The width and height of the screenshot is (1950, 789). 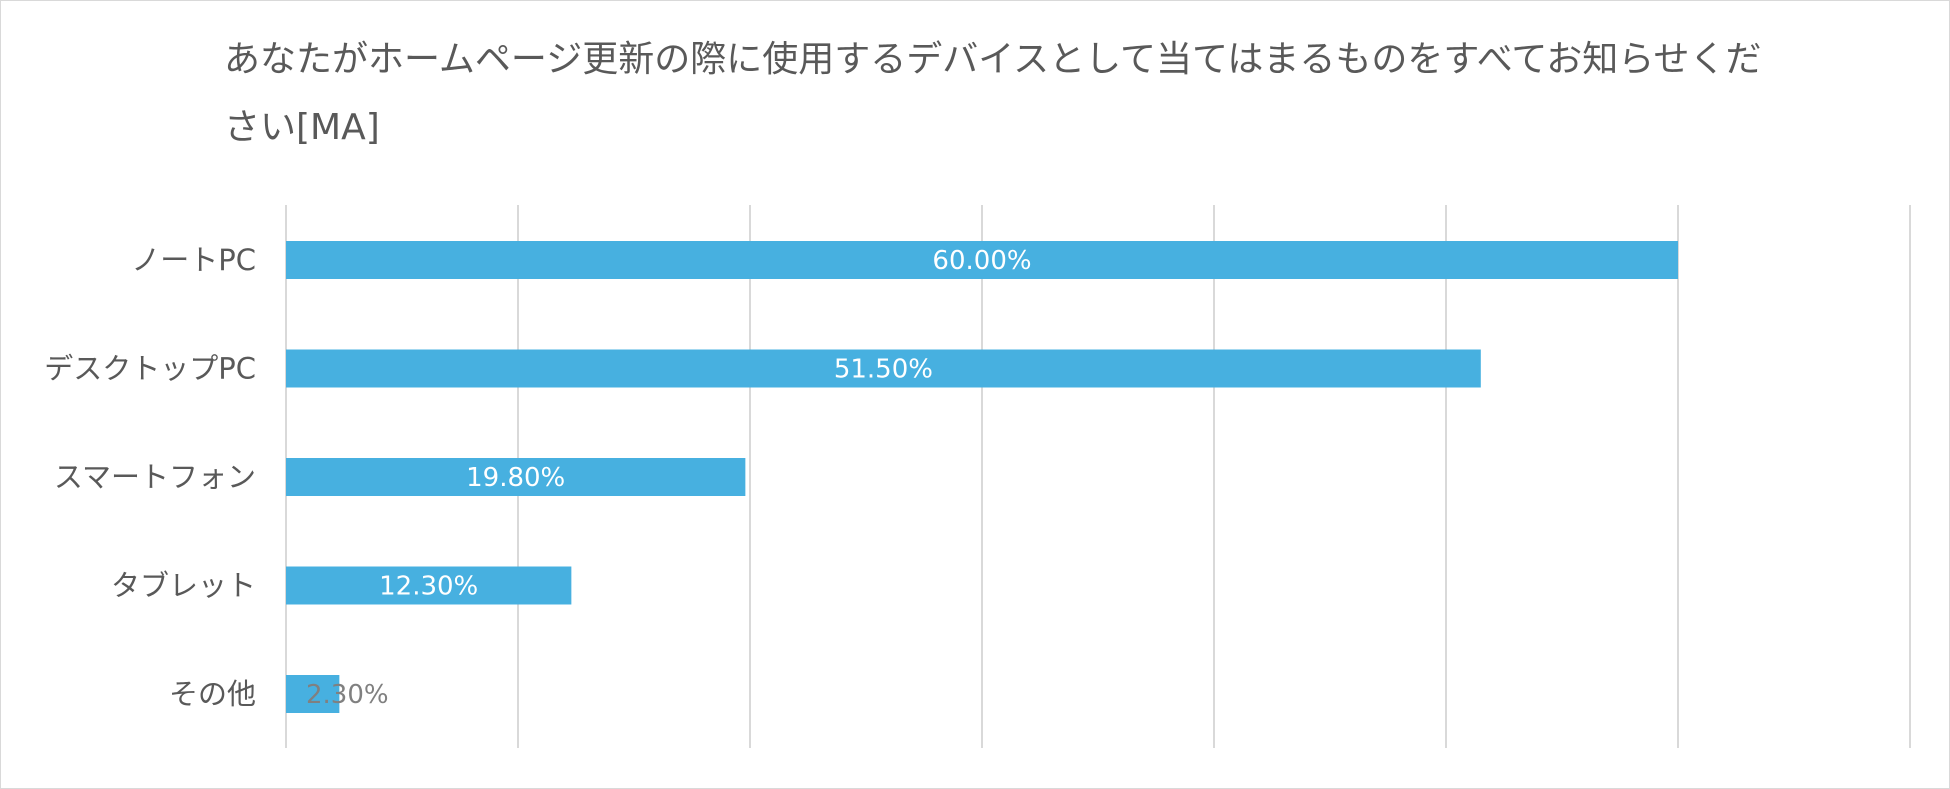 What do you see at coordinates (183, 586) in the screenshot?
I see `category-label: タブレット` at bounding box center [183, 586].